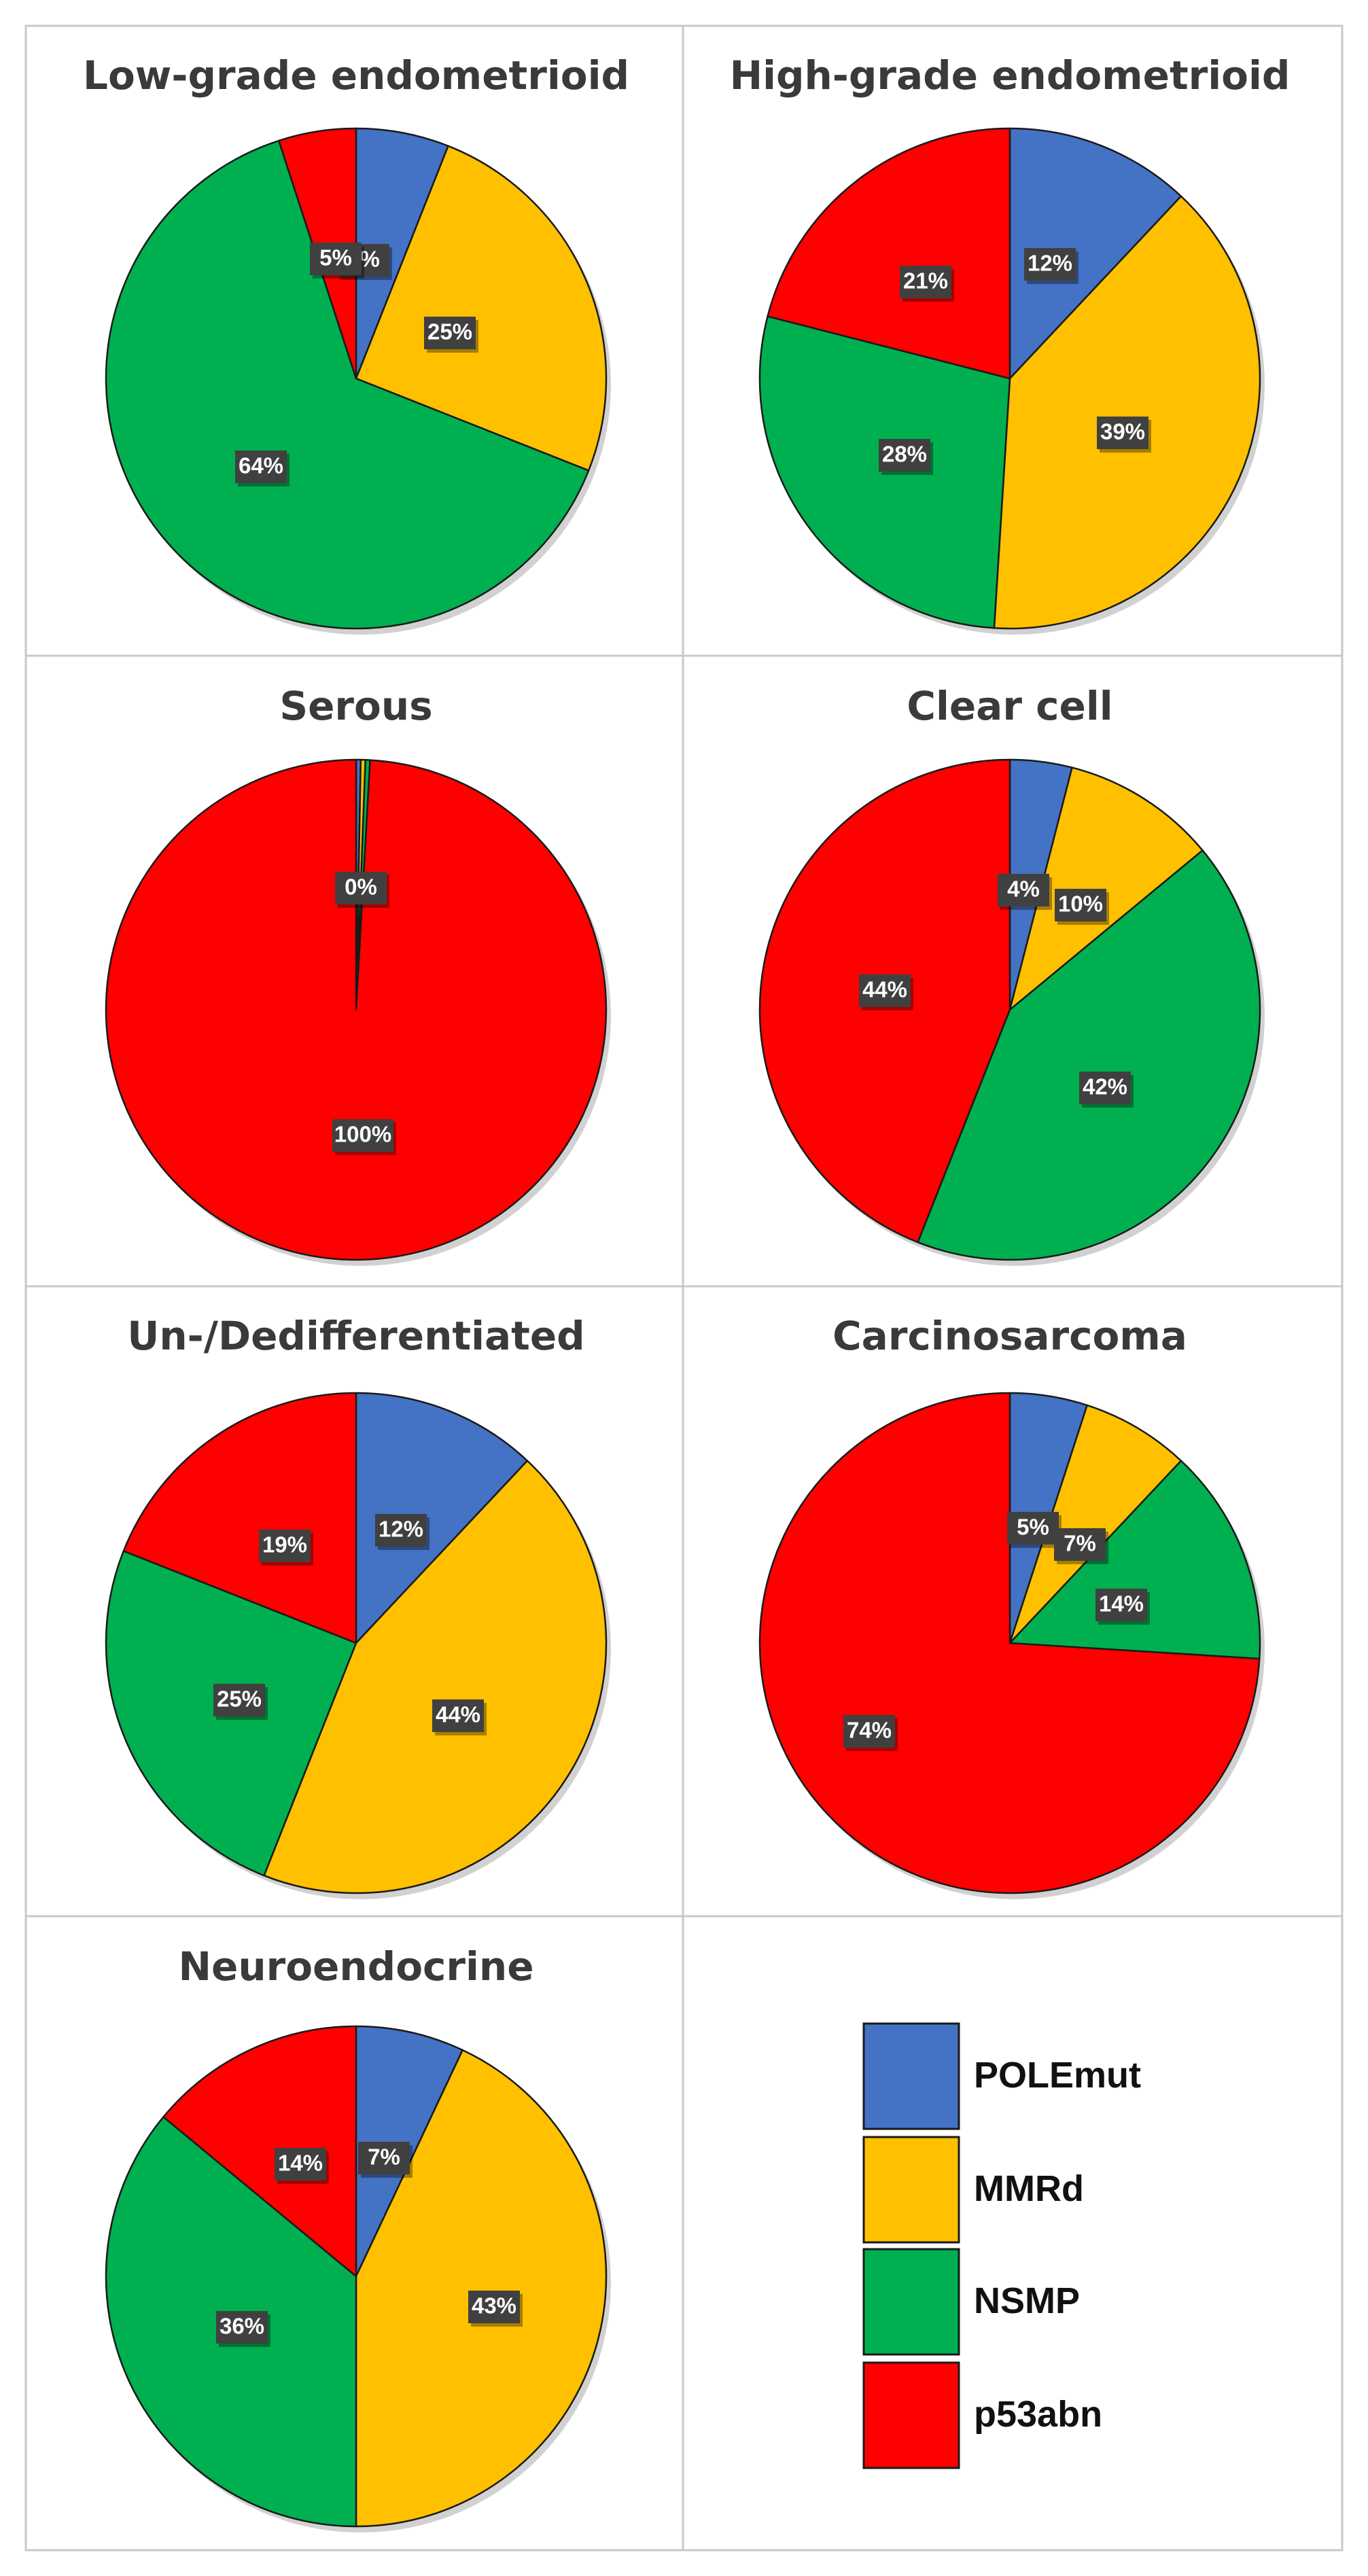  I want to click on pie-title: High-grade endometrioid, so click(1011, 75).